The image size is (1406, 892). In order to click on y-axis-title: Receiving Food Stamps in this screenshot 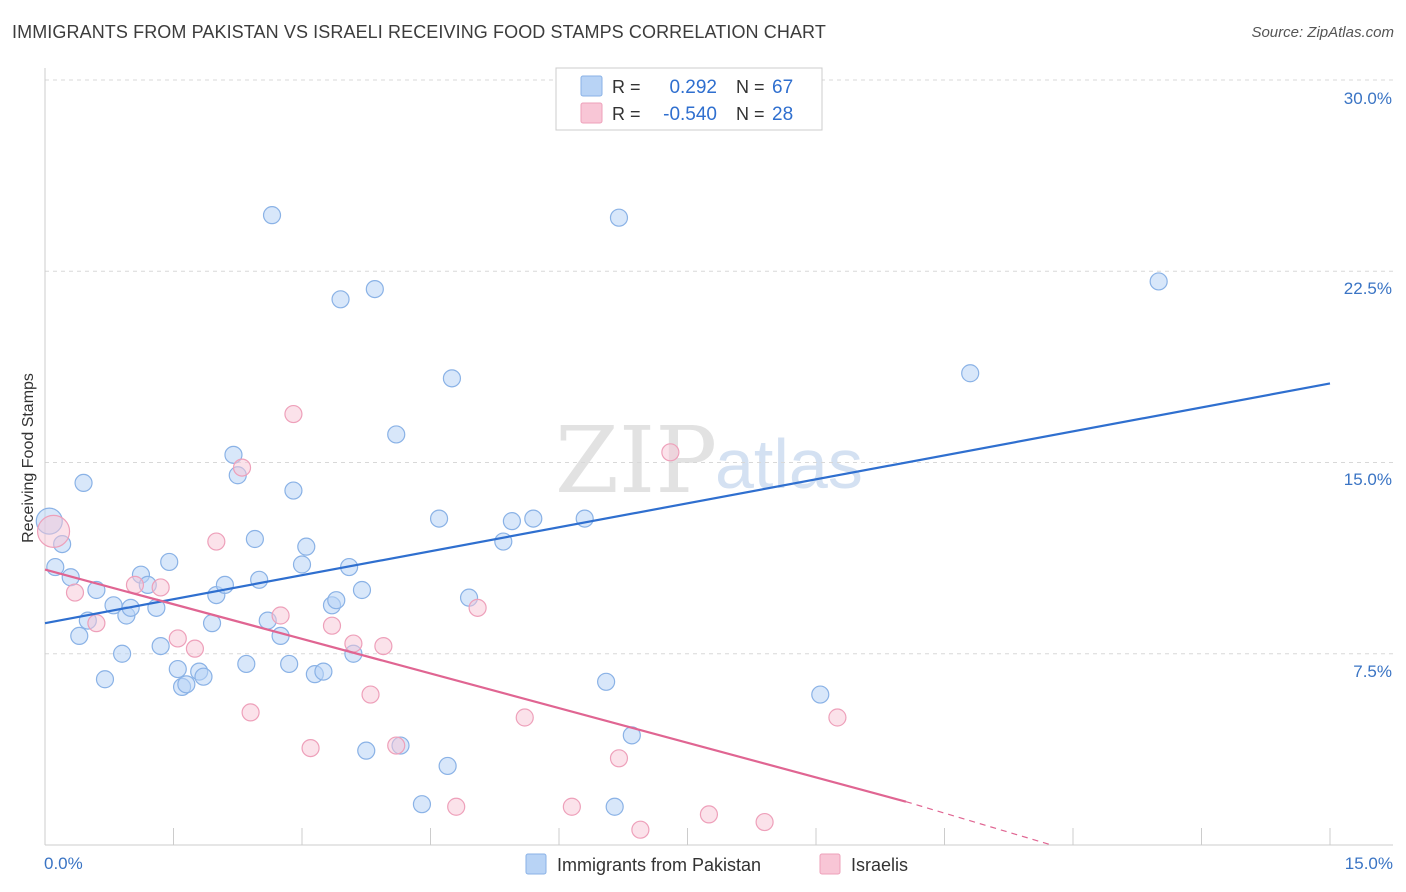, I will do `click(28, 458)`.